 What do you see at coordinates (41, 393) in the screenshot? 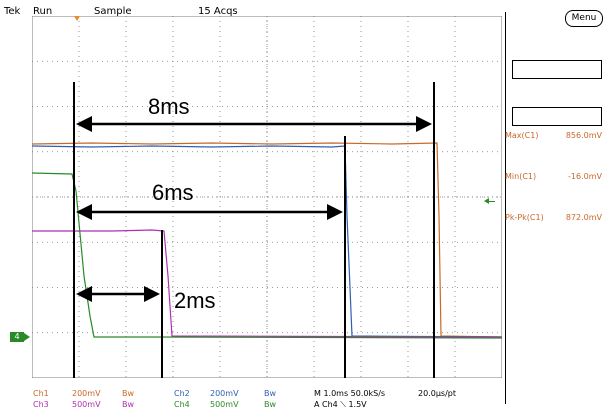
I see `ch1-label: Ch1` at bounding box center [41, 393].